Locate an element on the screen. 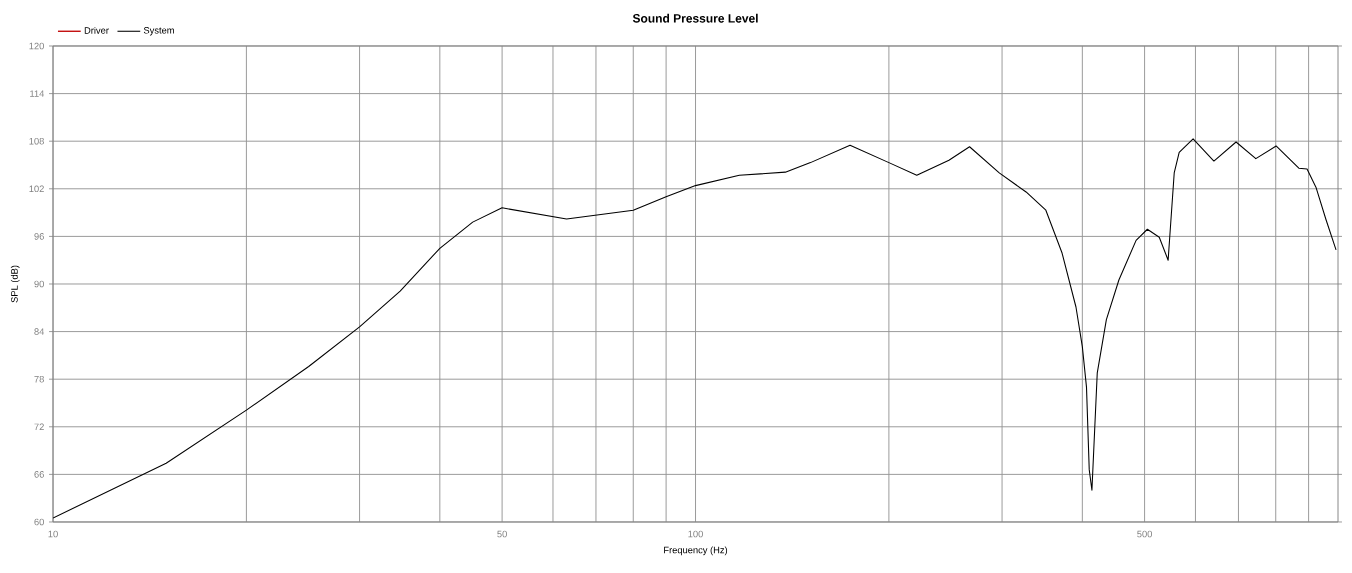 This screenshot has width=1352, height=573. y-tick-label: 114 is located at coordinates (37, 93).